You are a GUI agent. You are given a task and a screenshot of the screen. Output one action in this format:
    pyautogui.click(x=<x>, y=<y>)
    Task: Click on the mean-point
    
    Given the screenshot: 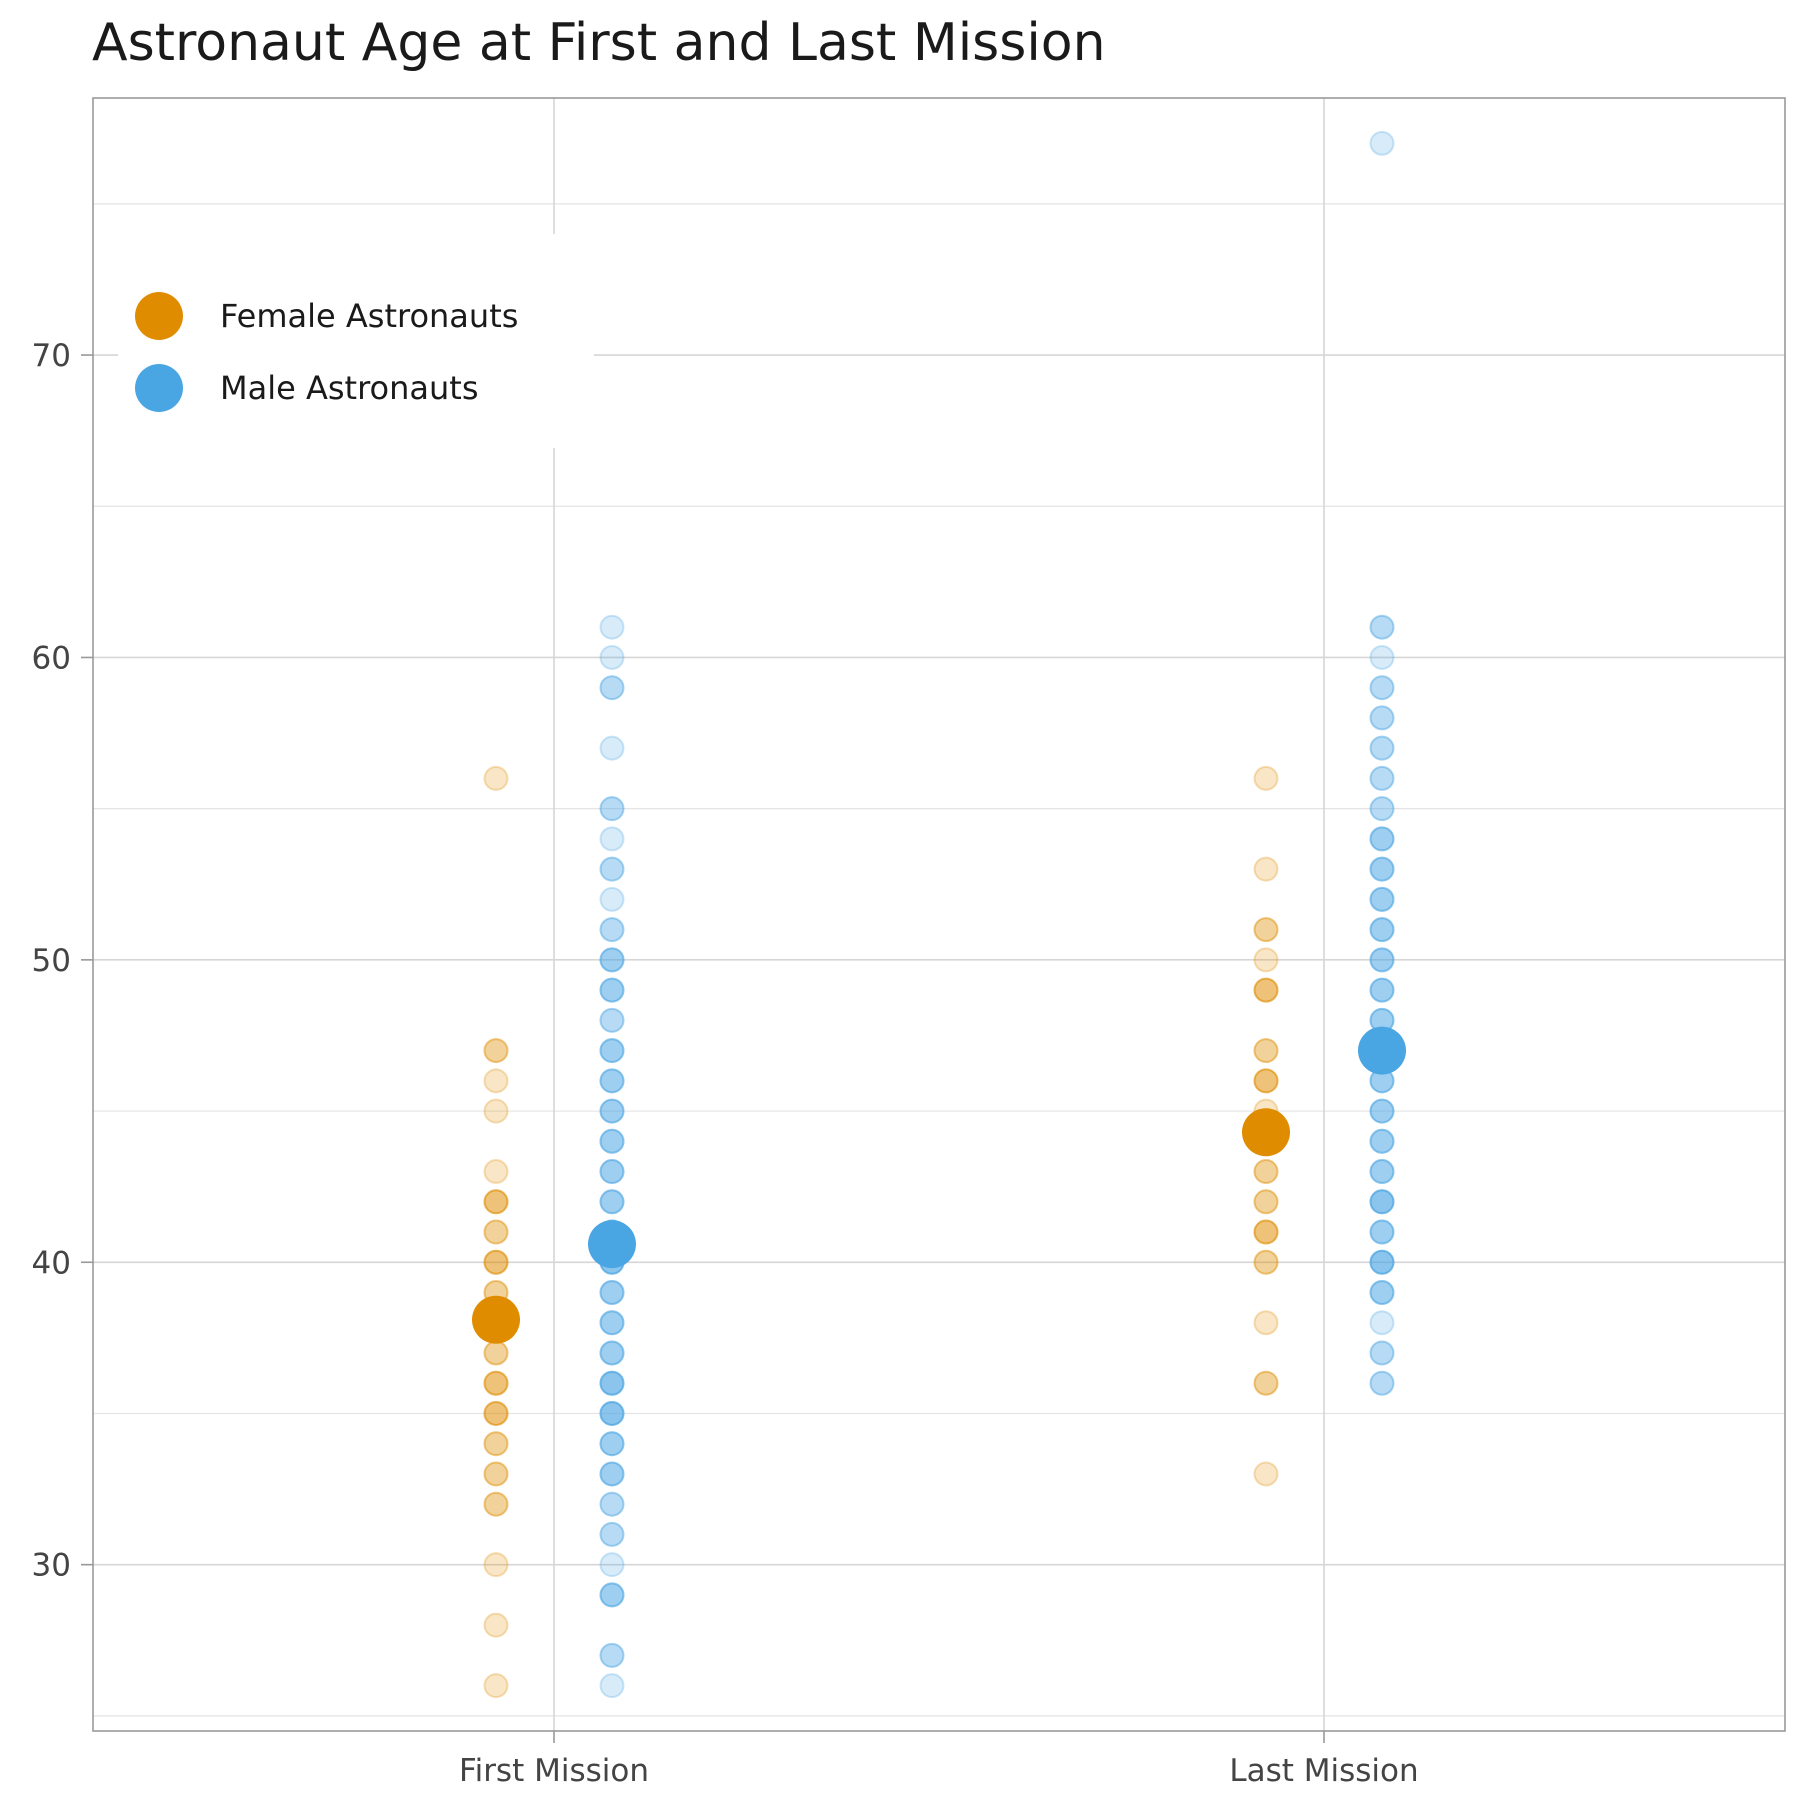 What is the action you would take?
    pyautogui.click(x=496, y=1319)
    